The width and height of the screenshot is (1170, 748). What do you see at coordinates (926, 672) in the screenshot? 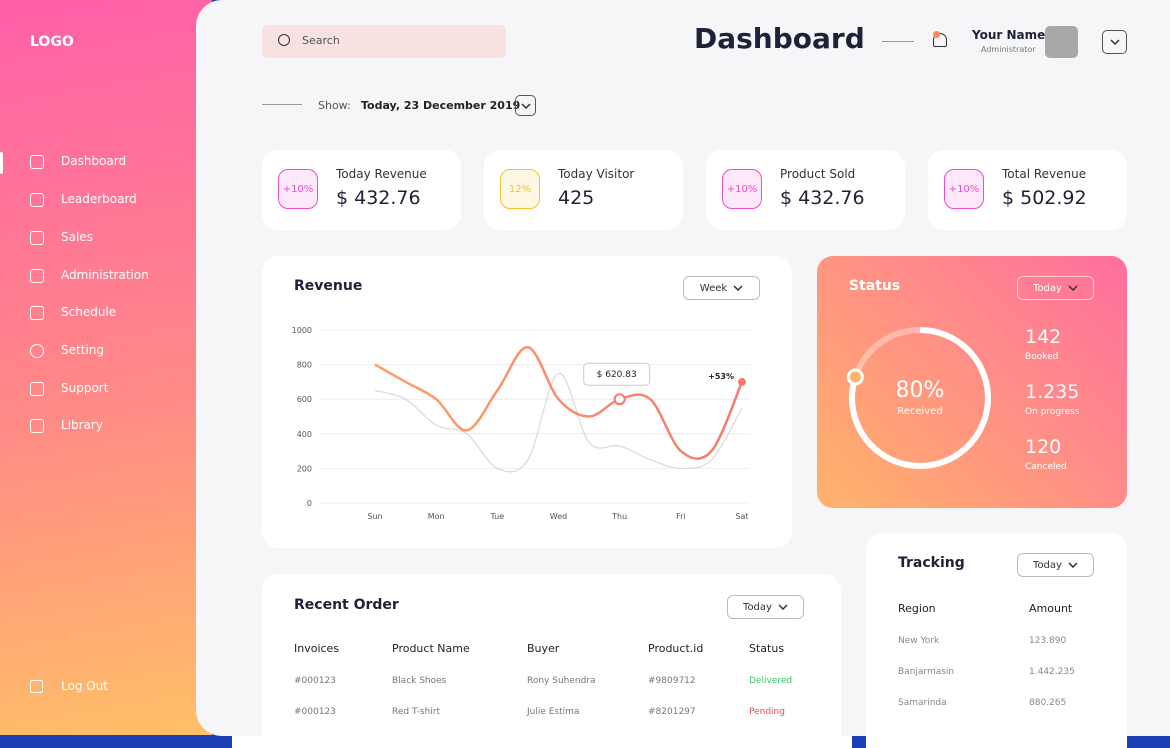
I see `table-cell: Banjarmasin` at bounding box center [926, 672].